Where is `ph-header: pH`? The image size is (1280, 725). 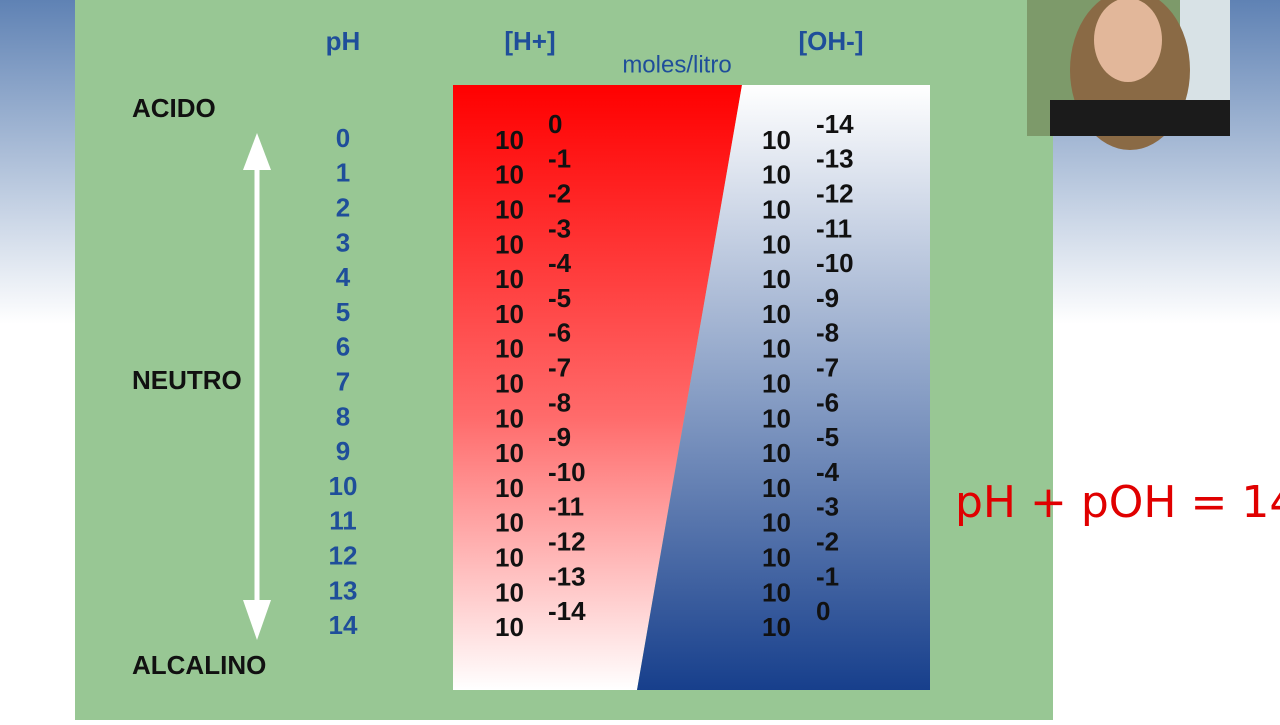 ph-header: pH is located at coordinates (343, 41).